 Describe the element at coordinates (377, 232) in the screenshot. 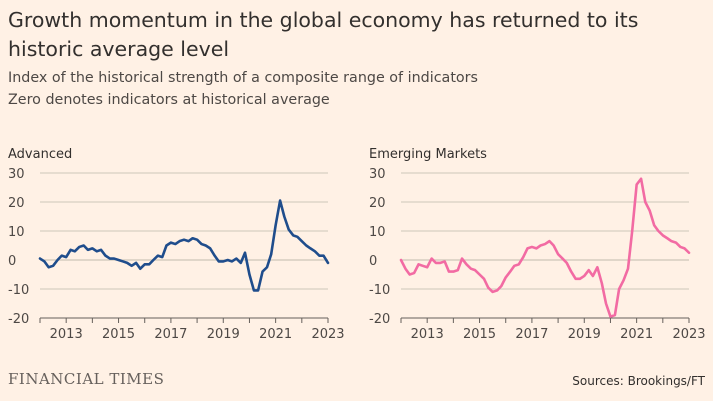

I see `y-tick-label-emerging-markets-10: 10` at that location.